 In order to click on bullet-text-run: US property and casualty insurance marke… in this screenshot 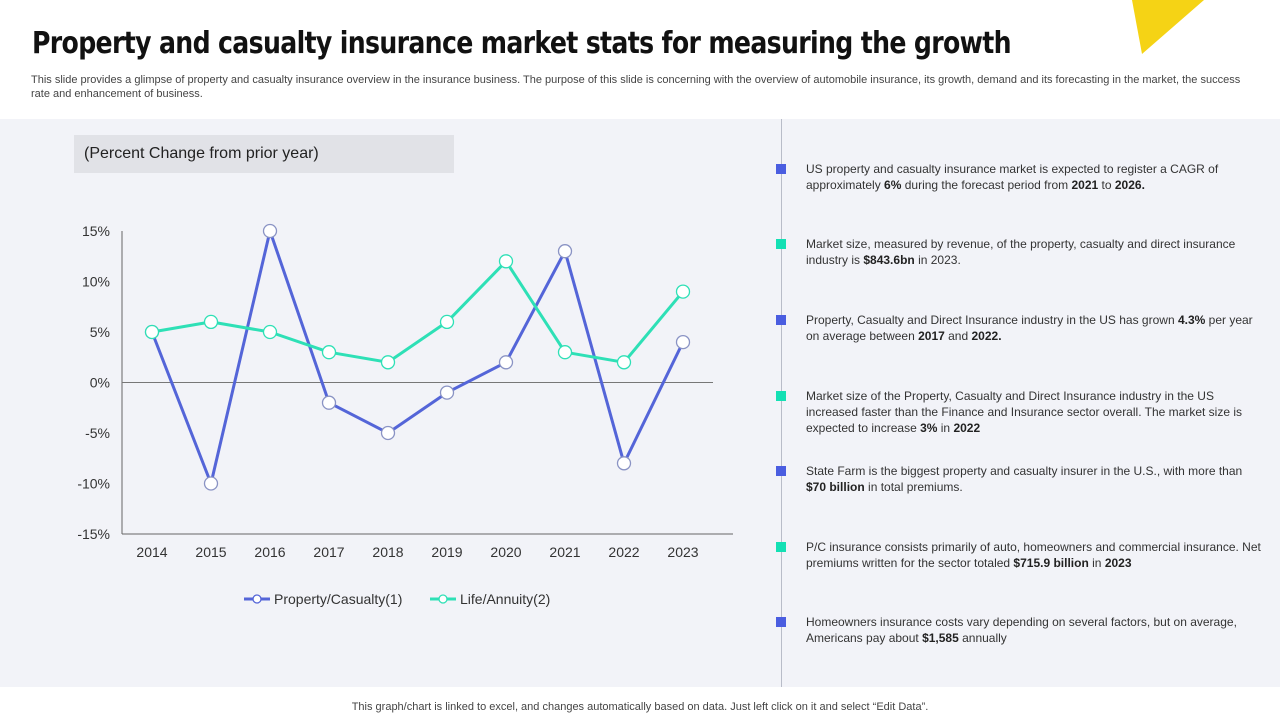, I will do `click(1012, 177)`.